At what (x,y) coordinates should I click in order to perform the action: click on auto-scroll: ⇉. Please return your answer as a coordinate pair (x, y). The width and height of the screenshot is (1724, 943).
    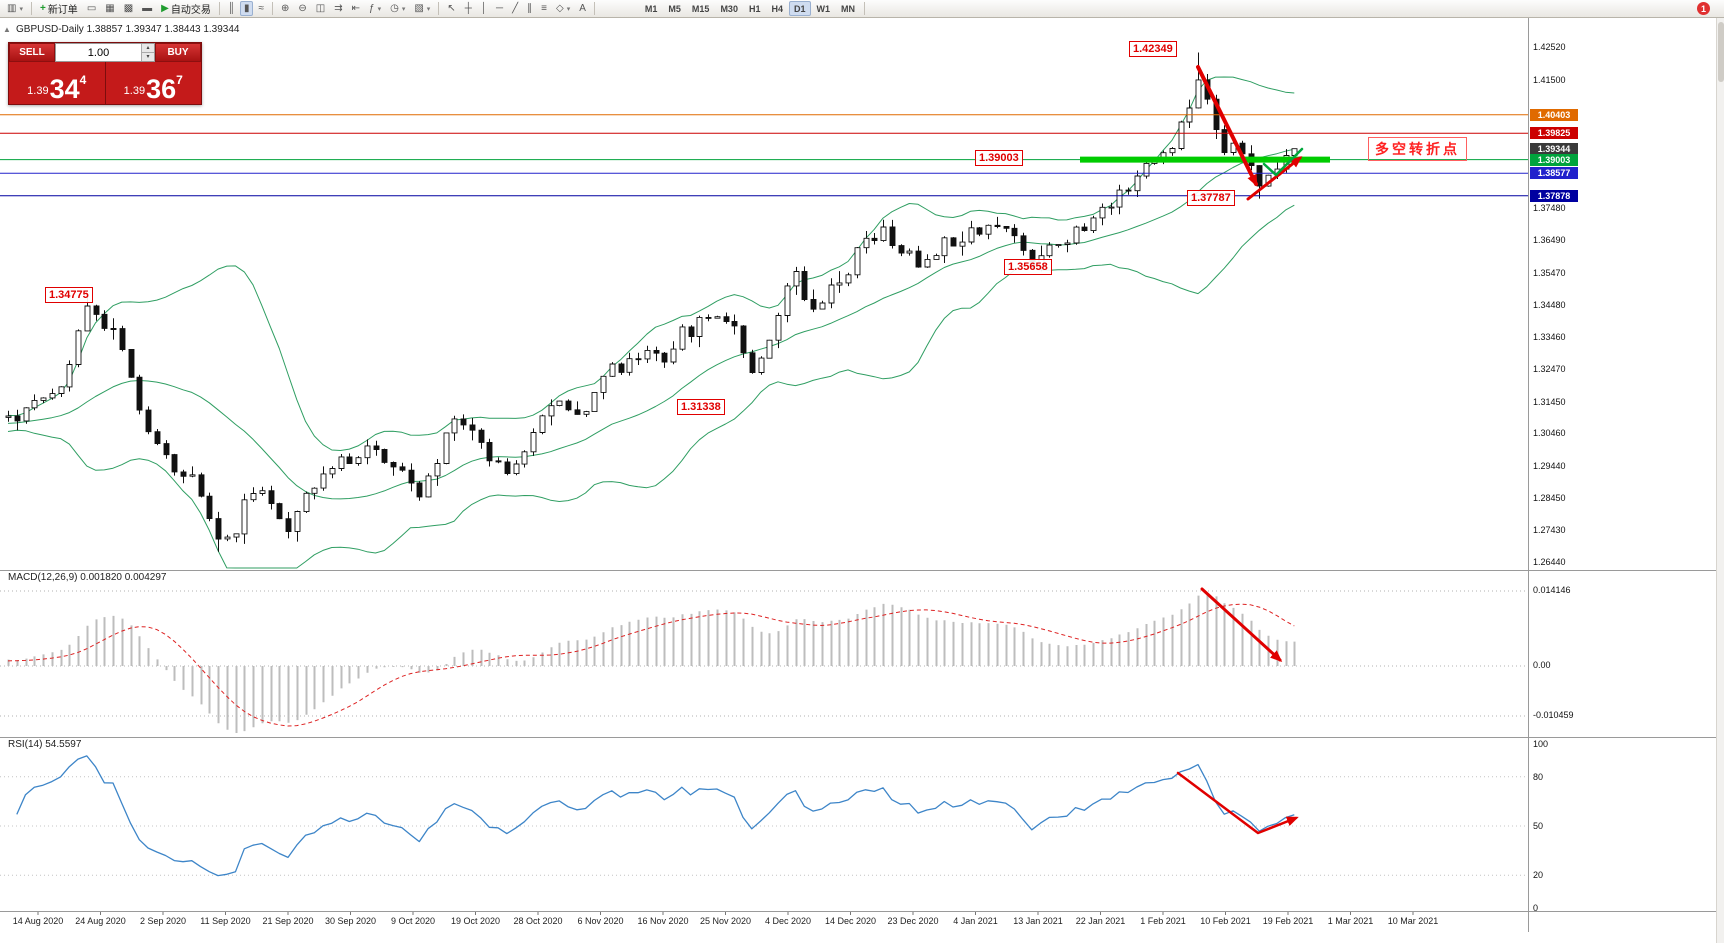
    Looking at the image, I should click on (338, 8).